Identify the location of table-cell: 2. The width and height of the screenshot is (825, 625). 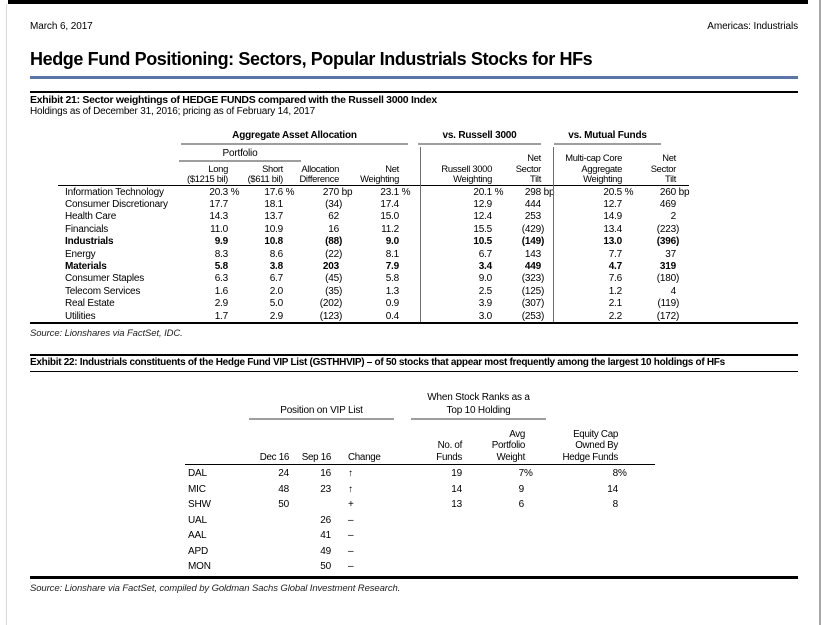
(673, 217).